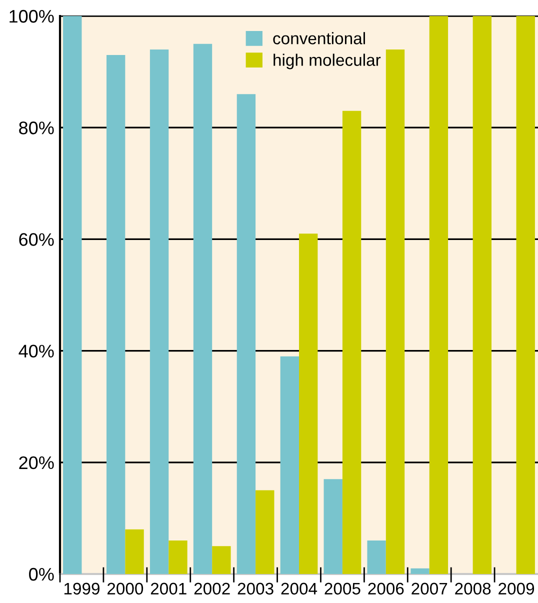  I want to click on y-tick-label: 0%, so click(41, 574).